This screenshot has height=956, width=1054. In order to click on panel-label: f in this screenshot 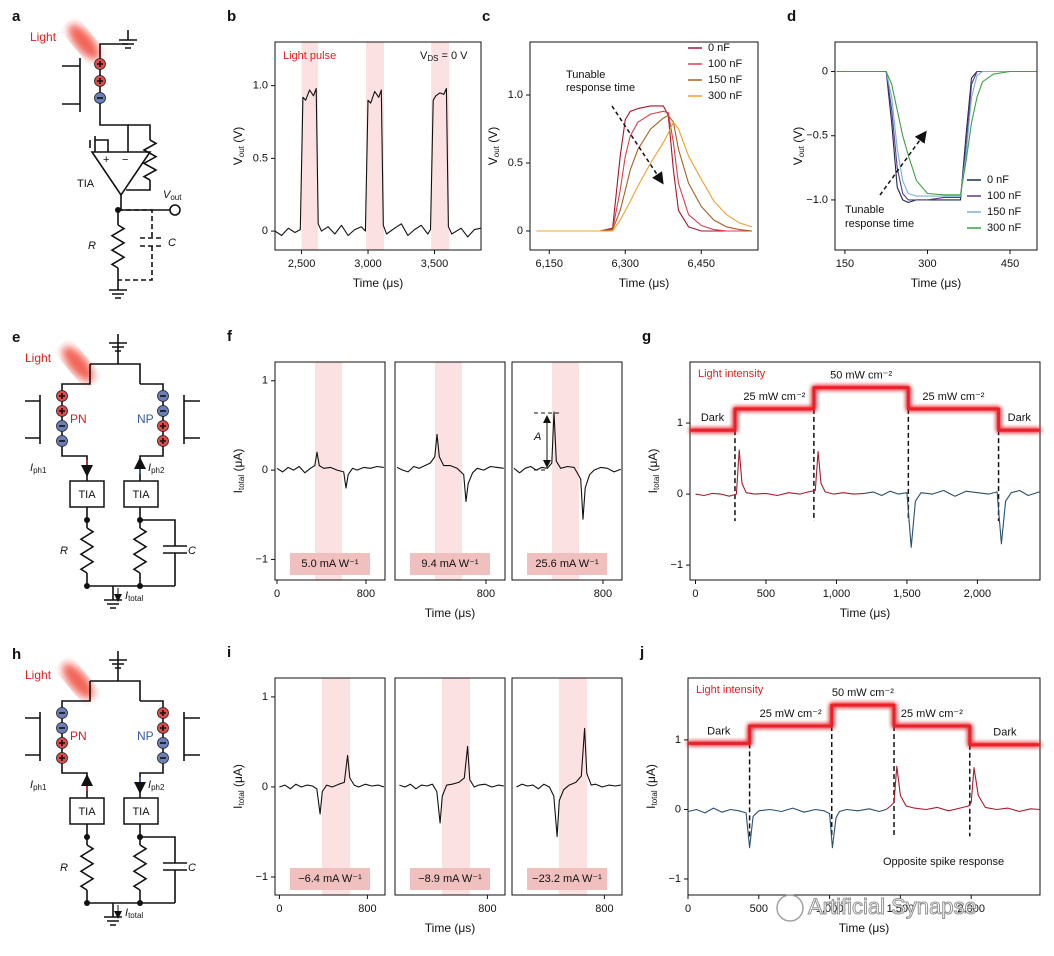, I will do `click(230, 336)`.